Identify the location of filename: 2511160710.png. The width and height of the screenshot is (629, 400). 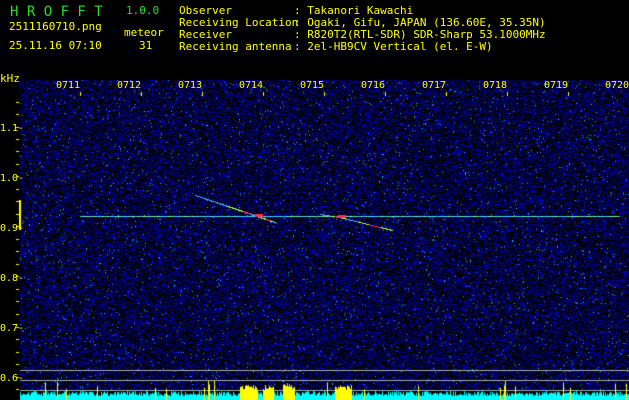
(55, 26).